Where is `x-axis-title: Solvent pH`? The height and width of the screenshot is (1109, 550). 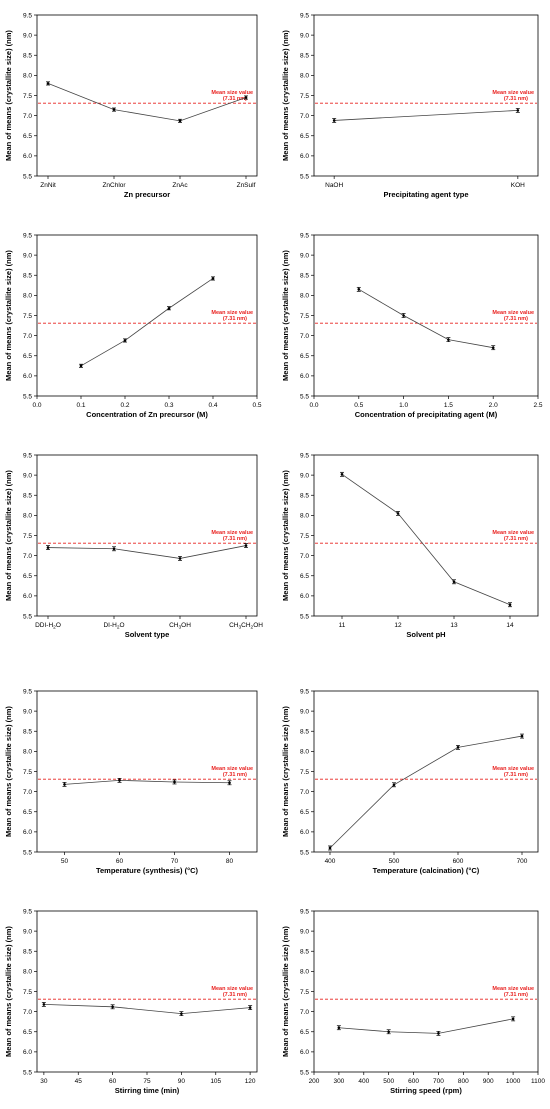
x-axis-title: Solvent pH is located at coordinates (425, 634).